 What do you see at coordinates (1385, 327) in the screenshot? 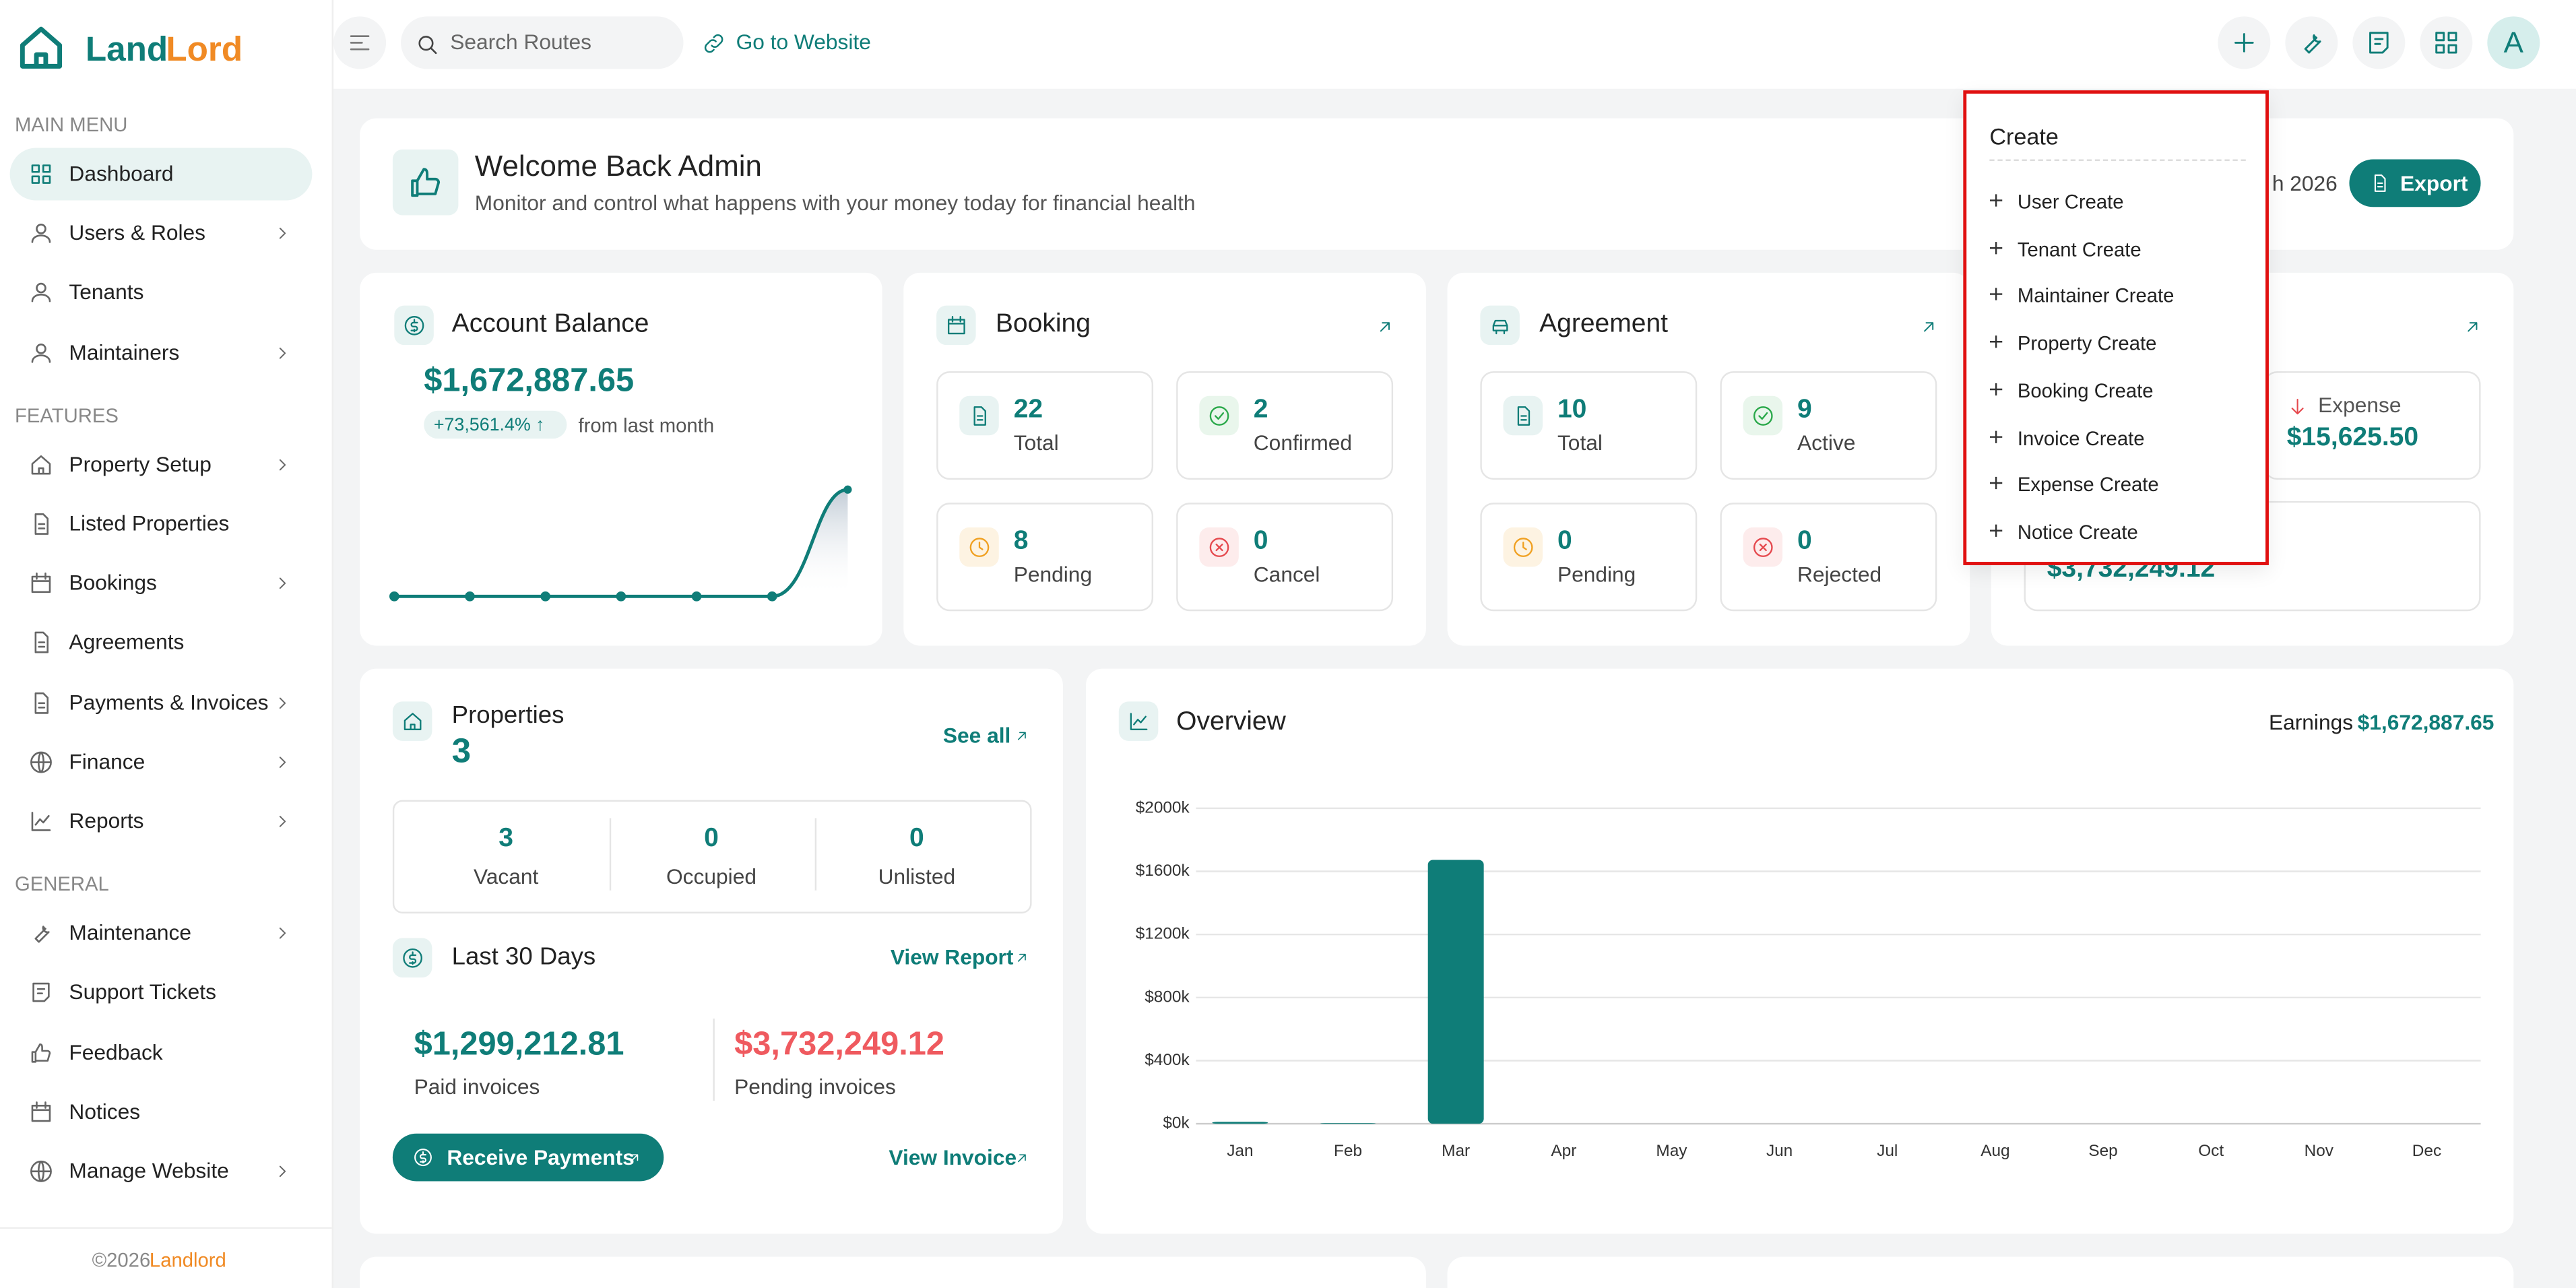
I see `open-arrow` at bounding box center [1385, 327].